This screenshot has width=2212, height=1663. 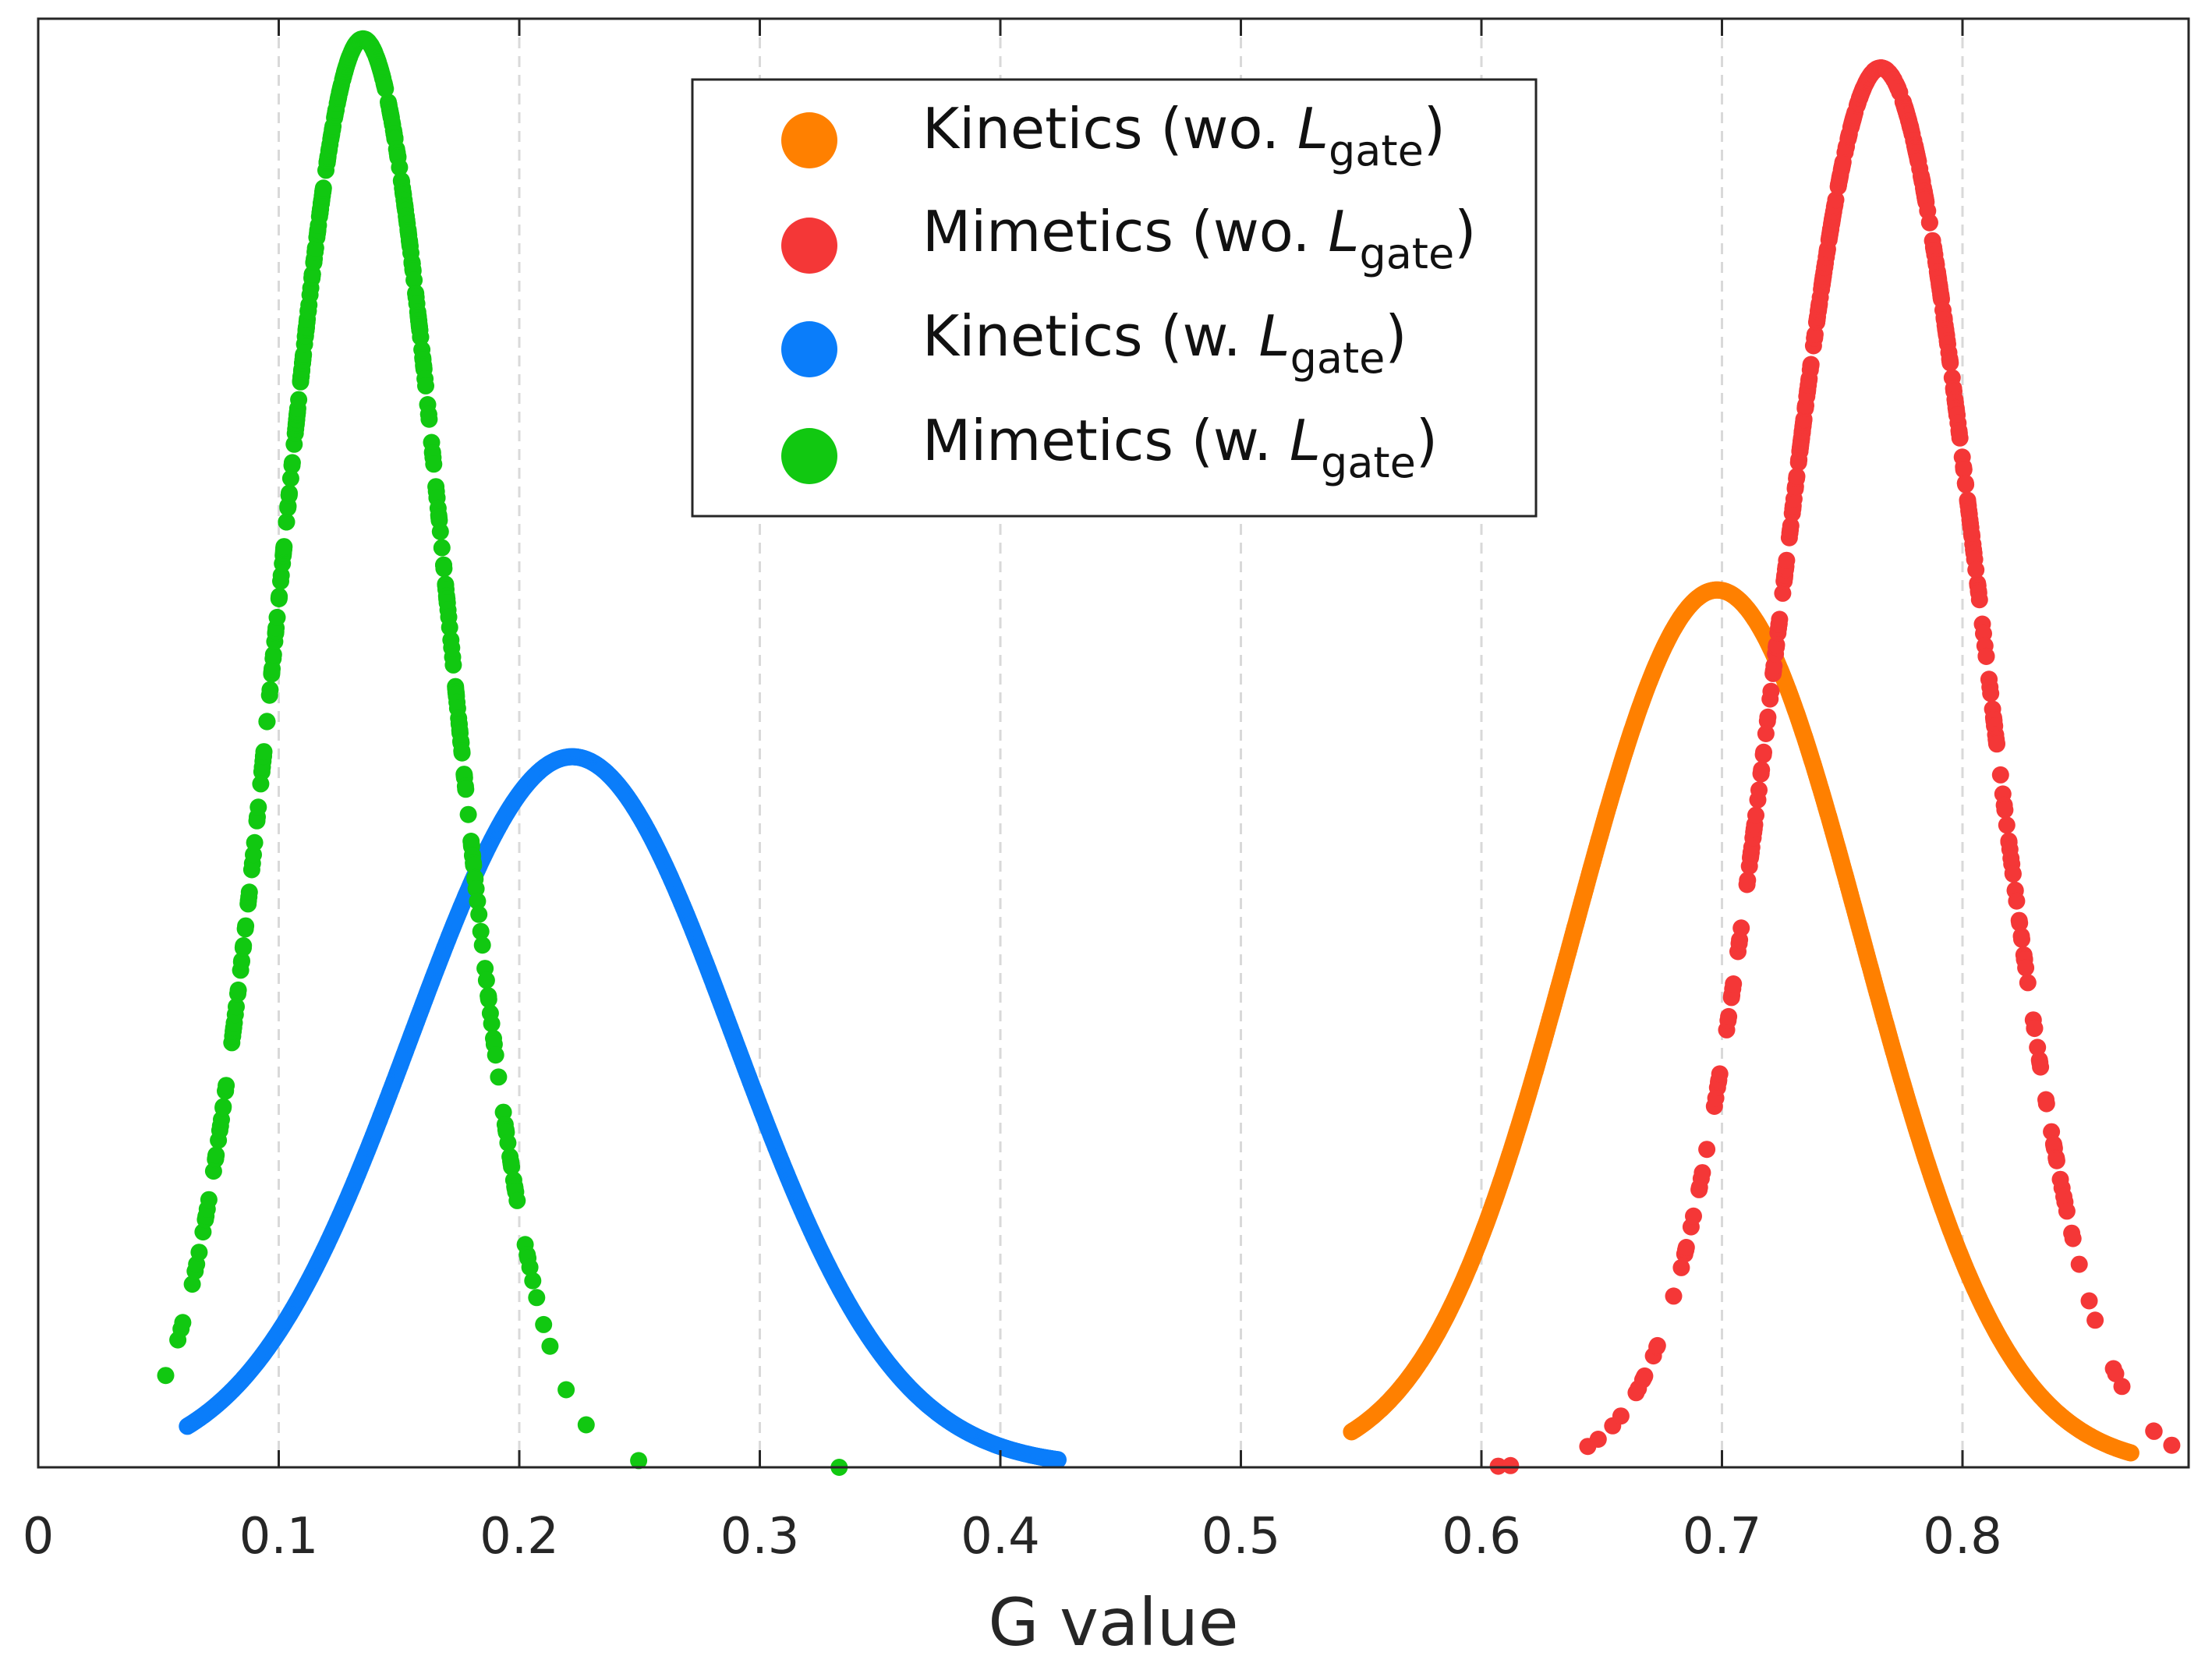 What do you see at coordinates (809, 140) in the screenshot?
I see `legend-marker-kinetics-wo` at bounding box center [809, 140].